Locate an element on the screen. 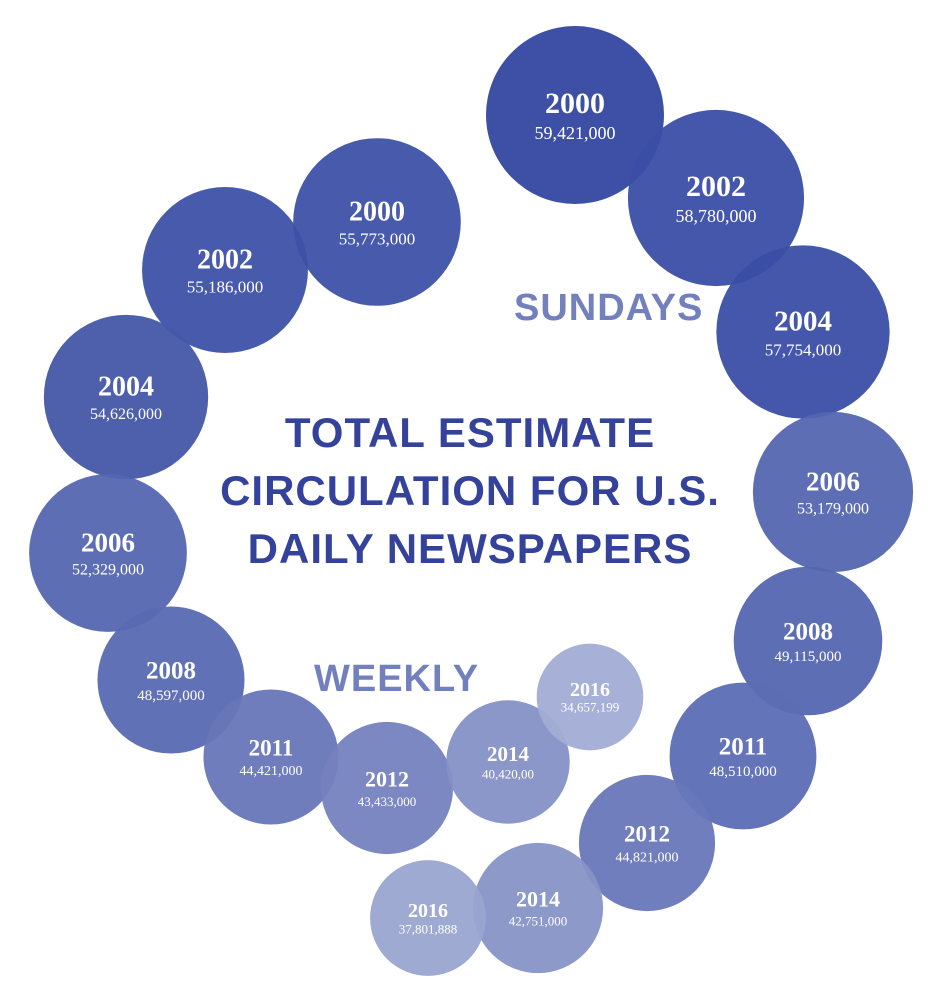 This screenshot has width=945, height=1000. weekly-circle-2014 is located at coordinates (508, 762).